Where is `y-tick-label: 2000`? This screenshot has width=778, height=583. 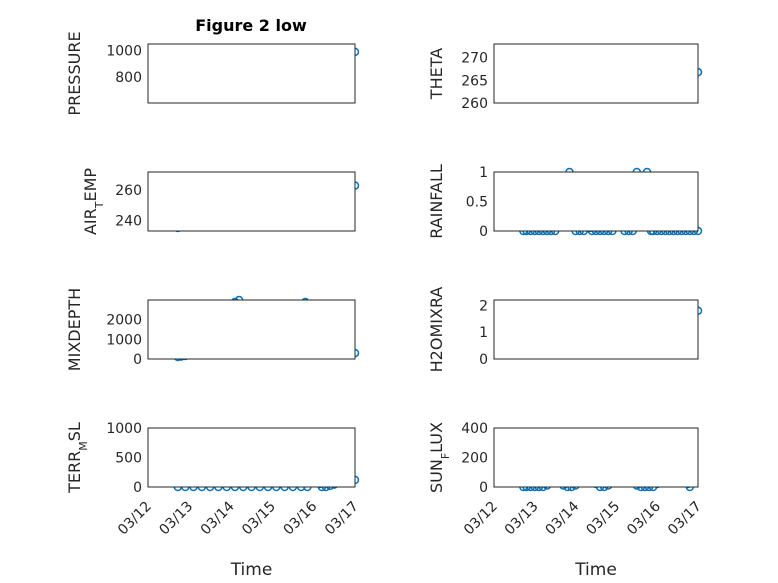
y-tick-label: 2000 is located at coordinates (124, 321).